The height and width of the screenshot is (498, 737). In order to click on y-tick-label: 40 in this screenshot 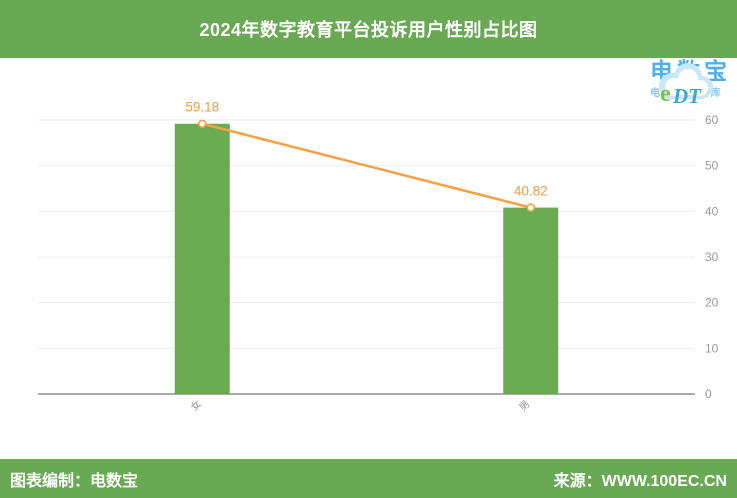, I will do `click(712, 211)`.